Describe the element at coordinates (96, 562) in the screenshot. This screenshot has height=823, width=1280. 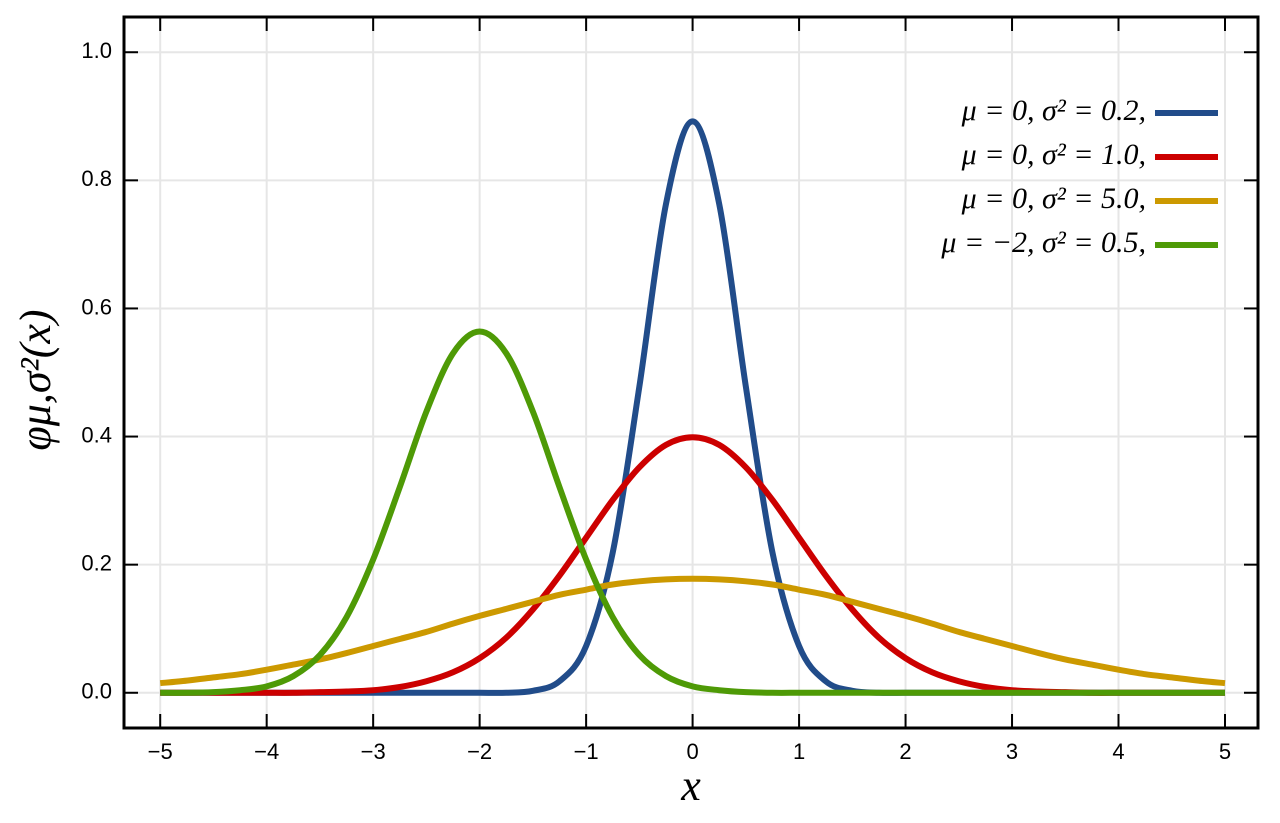
I see `y-tick-label: 0.2` at that location.